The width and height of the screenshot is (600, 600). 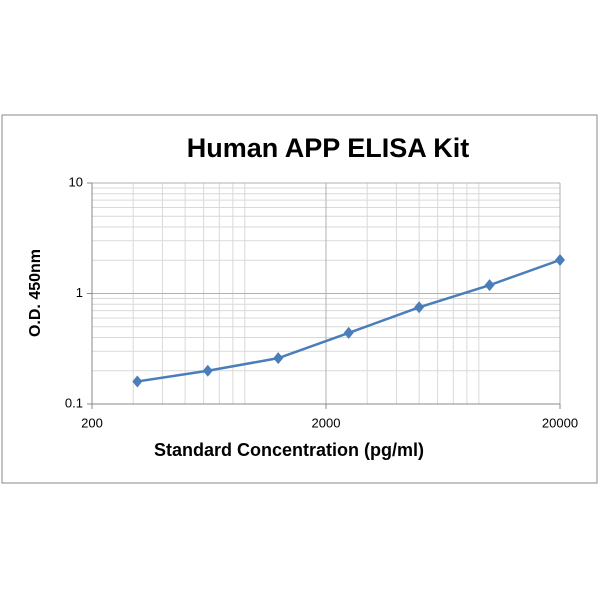 What do you see at coordinates (326, 422) in the screenshot?
I see `x-tick-label: 2000` at bounding box center [326, 422].